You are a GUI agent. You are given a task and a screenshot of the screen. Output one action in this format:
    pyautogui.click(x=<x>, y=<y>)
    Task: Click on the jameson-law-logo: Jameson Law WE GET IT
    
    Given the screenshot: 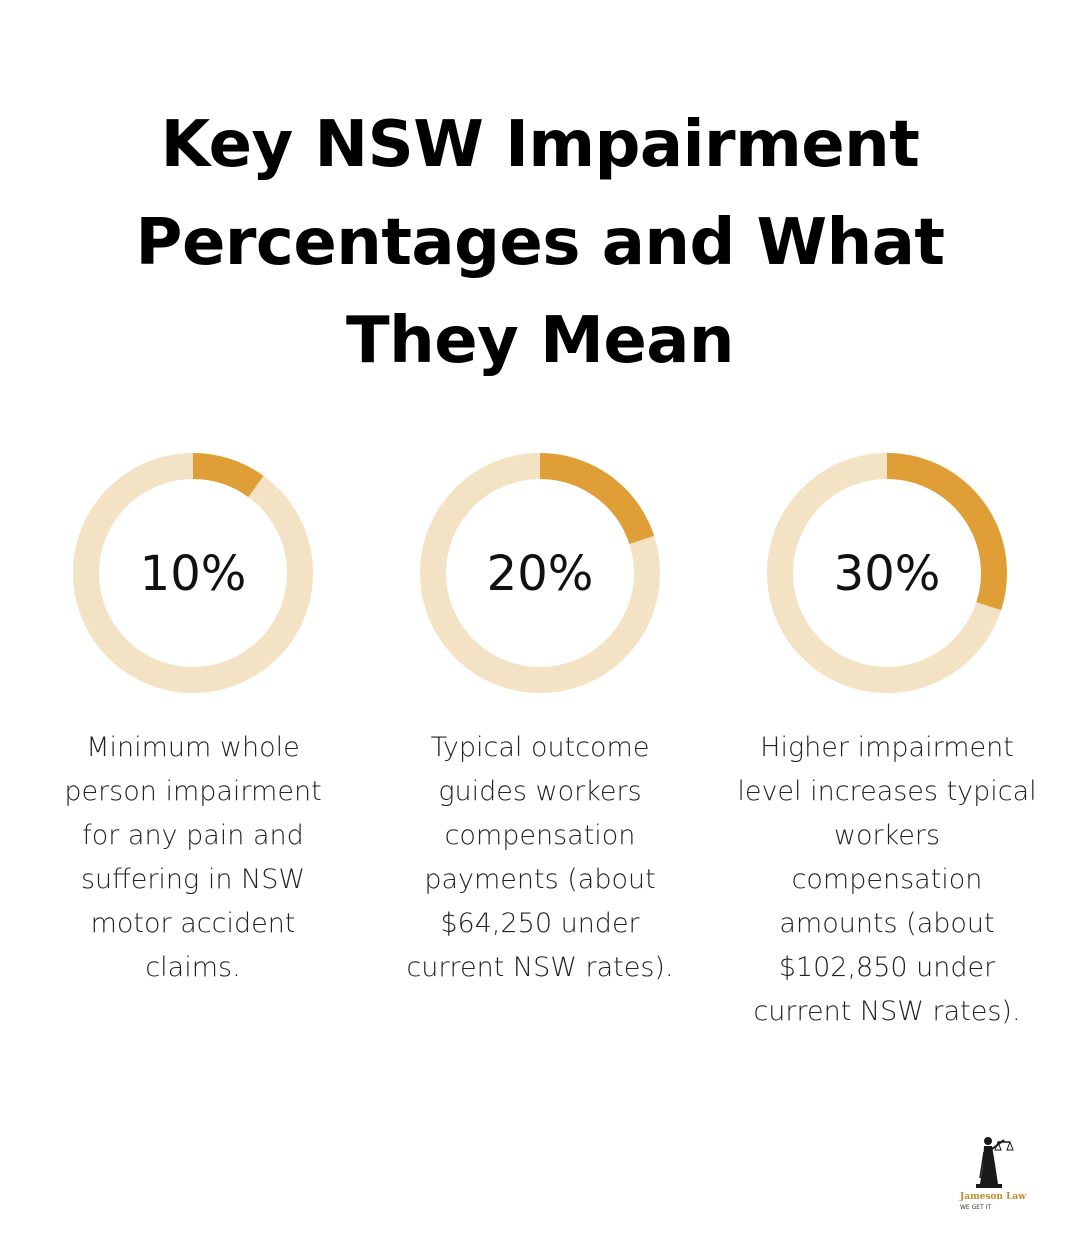 What is the action you would take?
    pyautogui.click(x=996, y=1175)
    